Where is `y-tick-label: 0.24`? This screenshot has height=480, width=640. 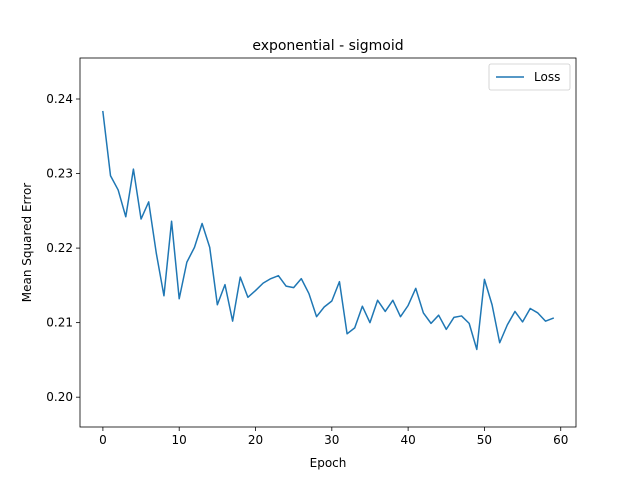
y-tick-label: 0.24 is located at coordinates (59, 99).